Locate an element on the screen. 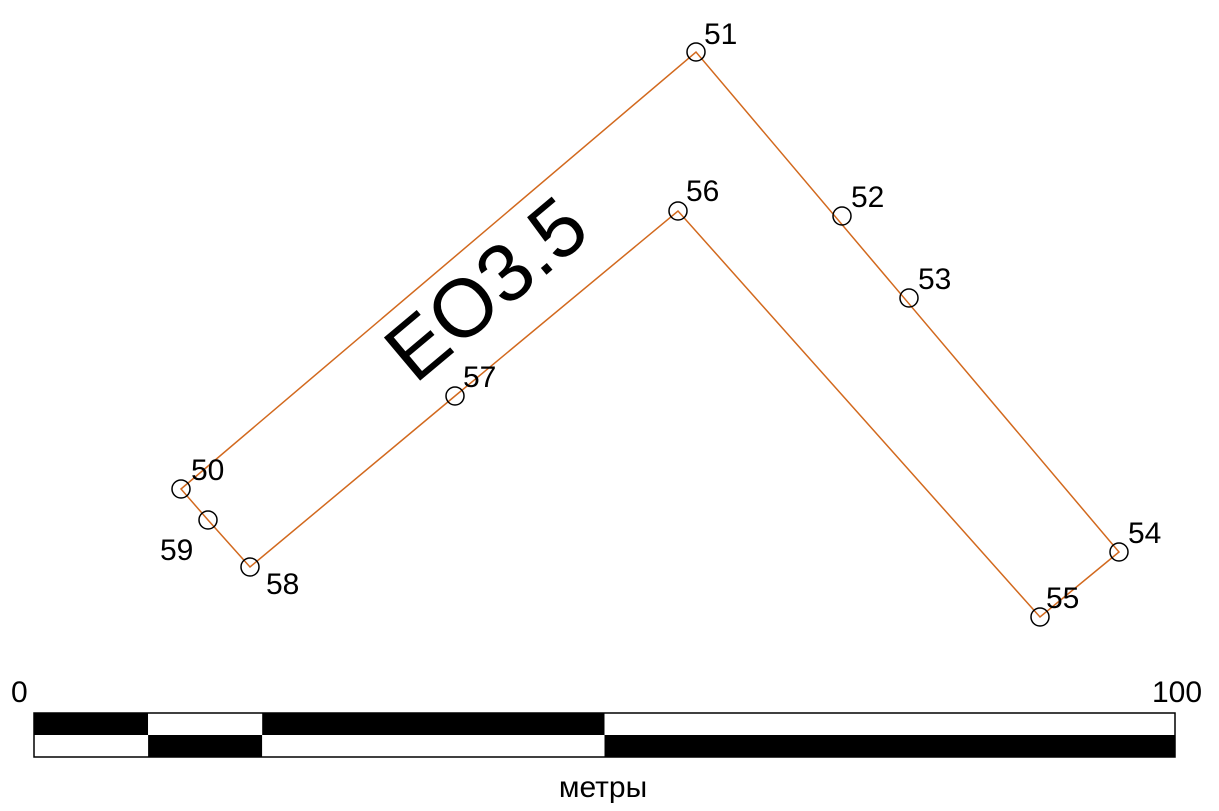 The height and width of the screenshot is (811, 1219). scale-bar-end-label: 100 is located at coordinates (1177, 692).